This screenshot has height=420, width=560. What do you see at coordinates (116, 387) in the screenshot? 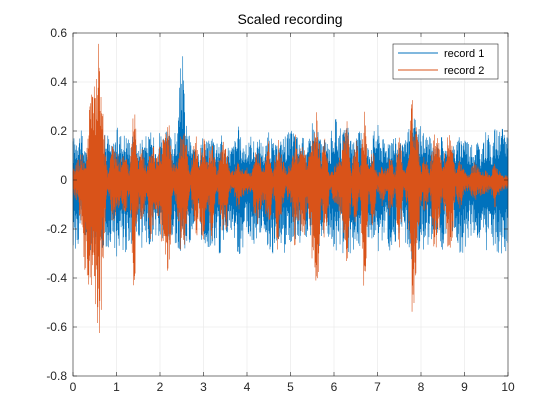
I see `x-tick-label: 1` at bounding box center [116, 387].